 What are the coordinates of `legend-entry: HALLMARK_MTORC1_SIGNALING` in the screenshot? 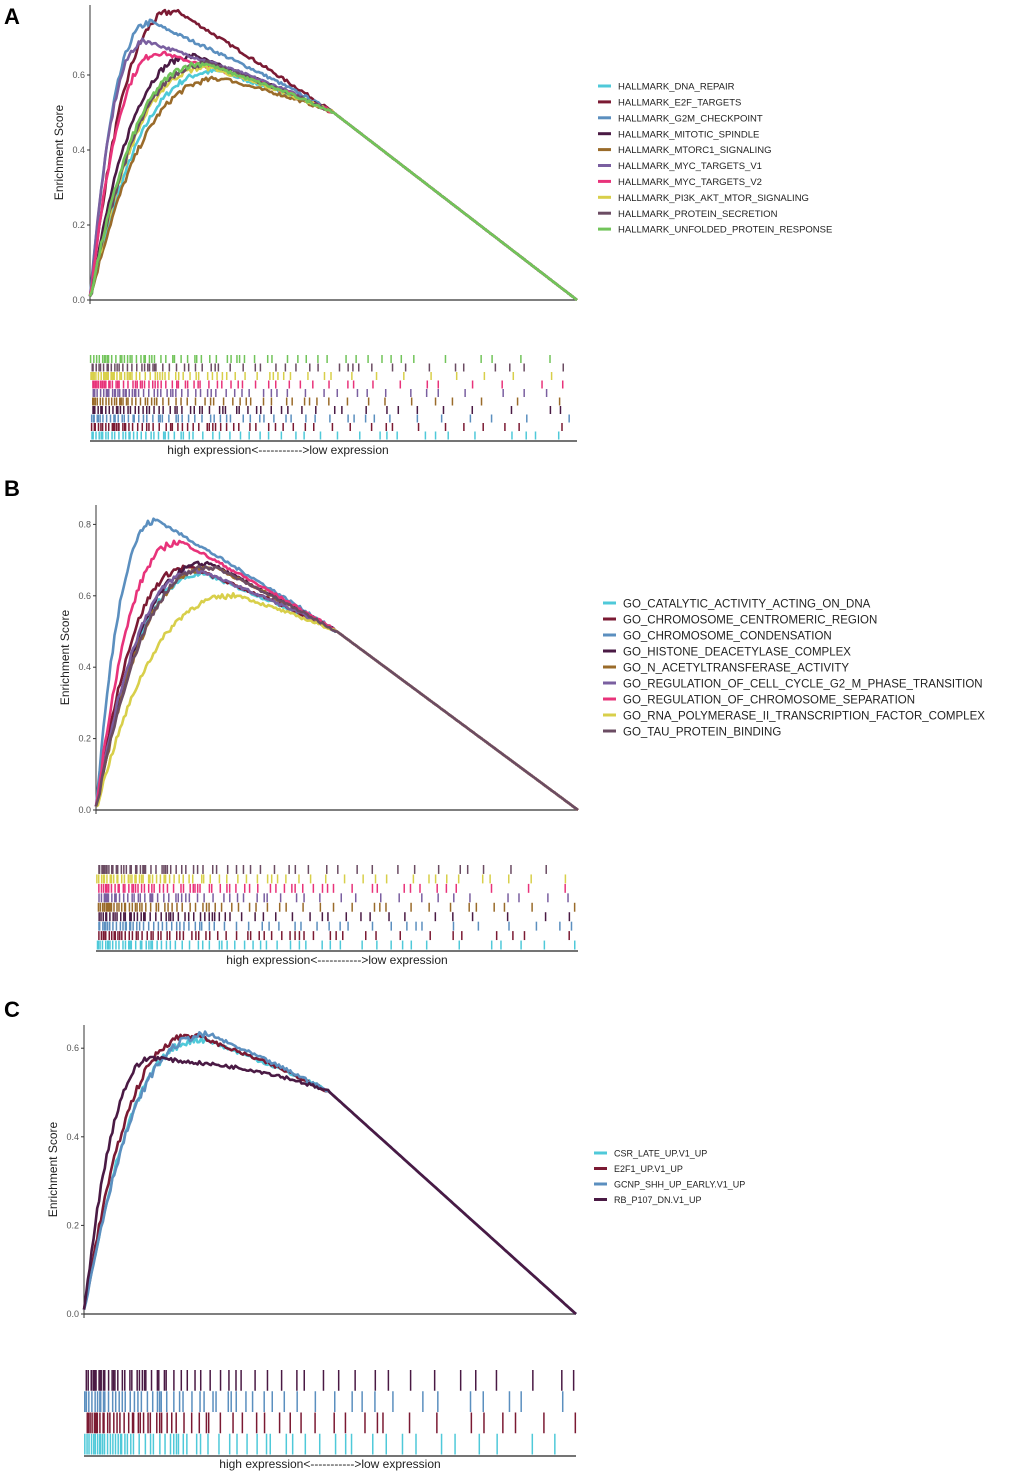 It's located at (694, 150).